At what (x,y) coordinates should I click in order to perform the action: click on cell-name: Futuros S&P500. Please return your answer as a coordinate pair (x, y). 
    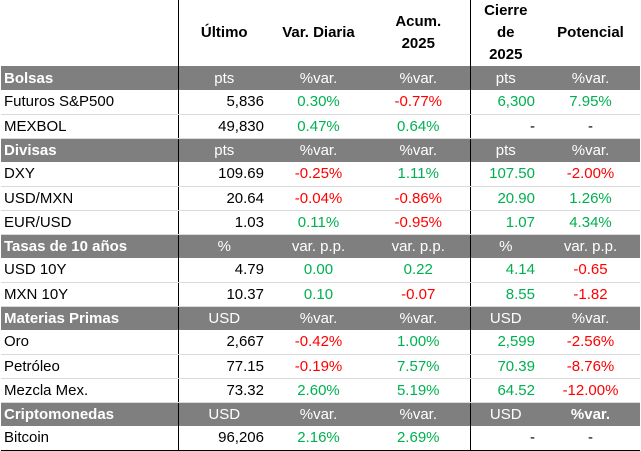
    Looking at the image, I should click on (89, 102).